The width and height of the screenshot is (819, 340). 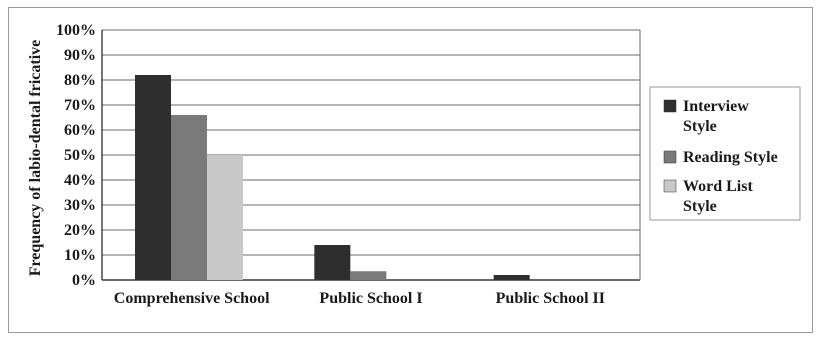 I want to click on y-tick-label: 90%, so click(x=80, y=55).